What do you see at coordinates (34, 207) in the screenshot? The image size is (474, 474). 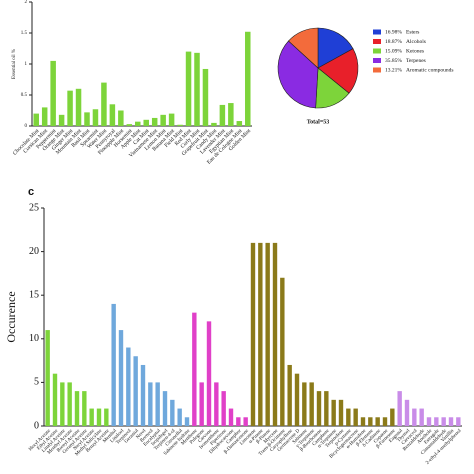 I see `y-tick-label: 25` at bounding box center [34, 207].